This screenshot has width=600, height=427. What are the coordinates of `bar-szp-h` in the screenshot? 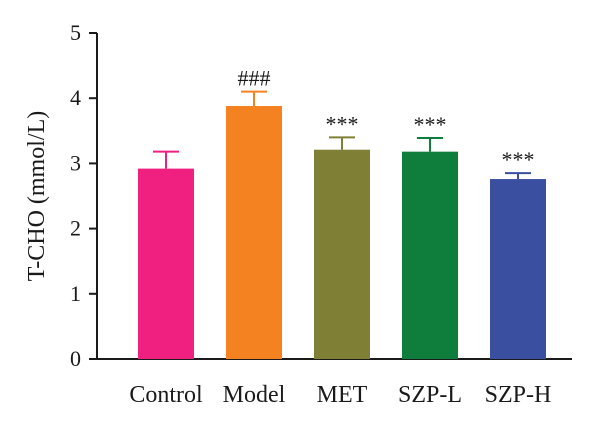 It's located at (518, 269).